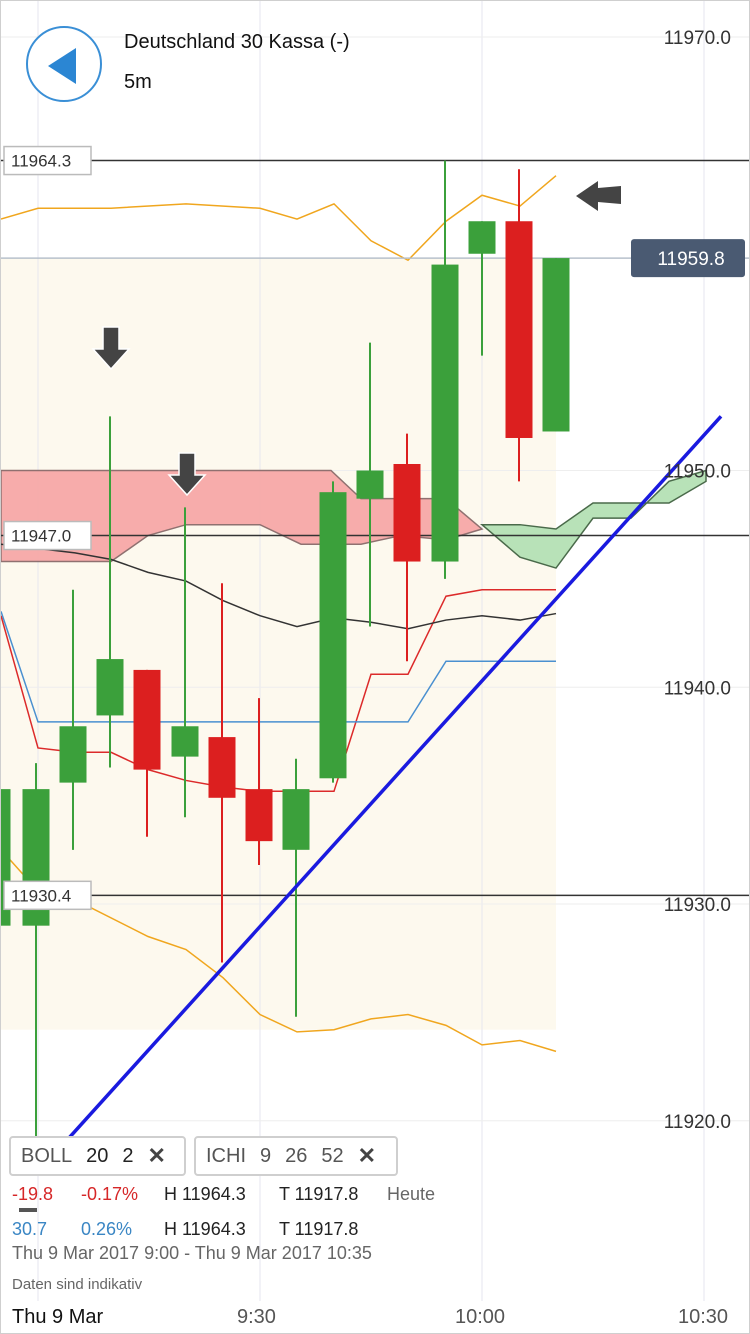  I want to click on level-price-label: 11930.4, so click(41, 895).